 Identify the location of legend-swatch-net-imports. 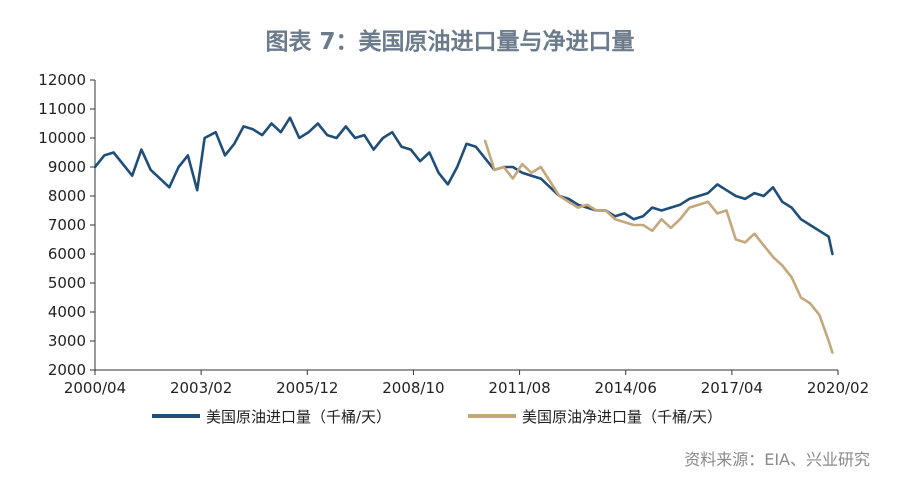
(492, 416).